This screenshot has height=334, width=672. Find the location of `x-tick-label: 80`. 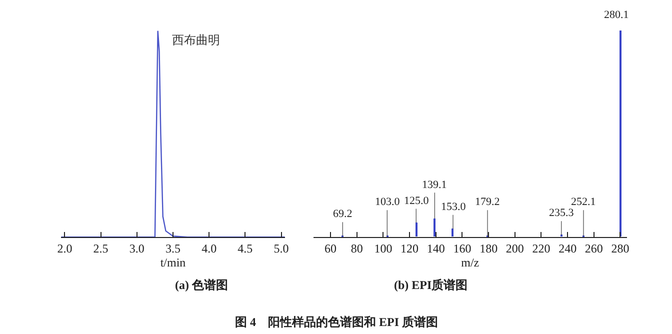

x-tick-label: 80 is located at coordinates (356, 249).